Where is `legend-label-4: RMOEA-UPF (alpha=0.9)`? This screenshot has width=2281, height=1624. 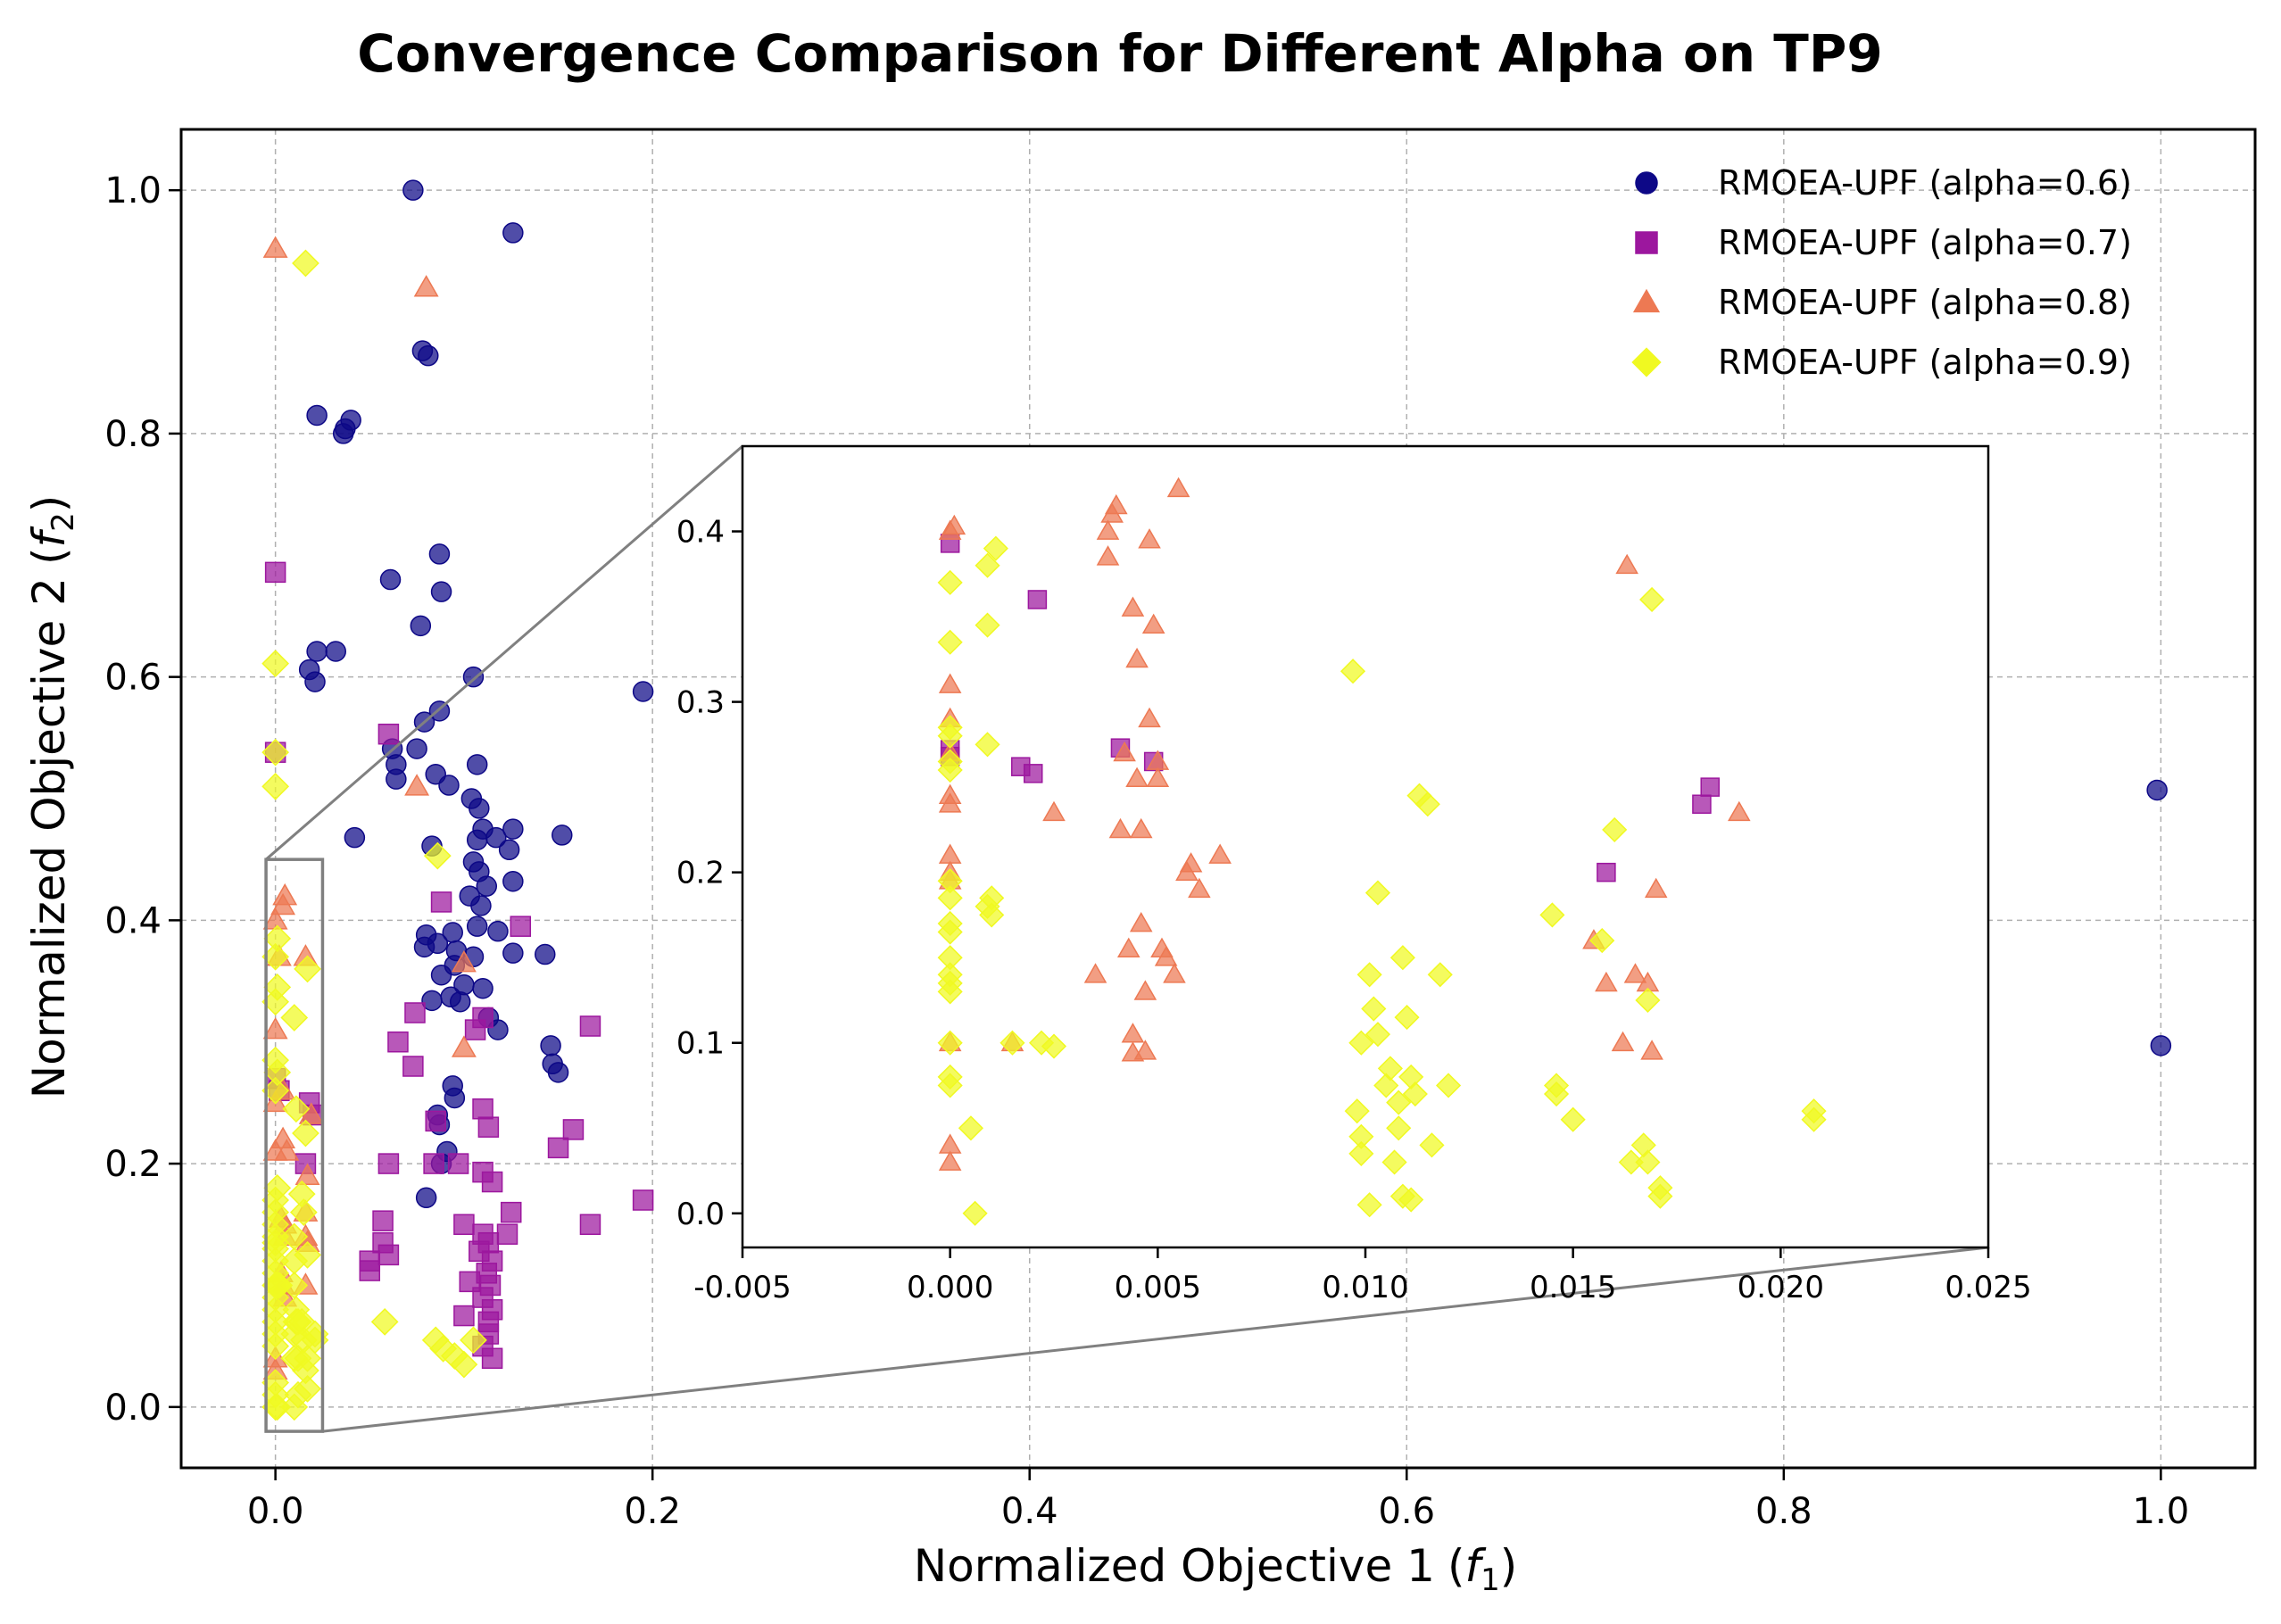
legend-label-4: RMOEA-UPF (alpha=0.9) is located at coordinates (1925, 362).